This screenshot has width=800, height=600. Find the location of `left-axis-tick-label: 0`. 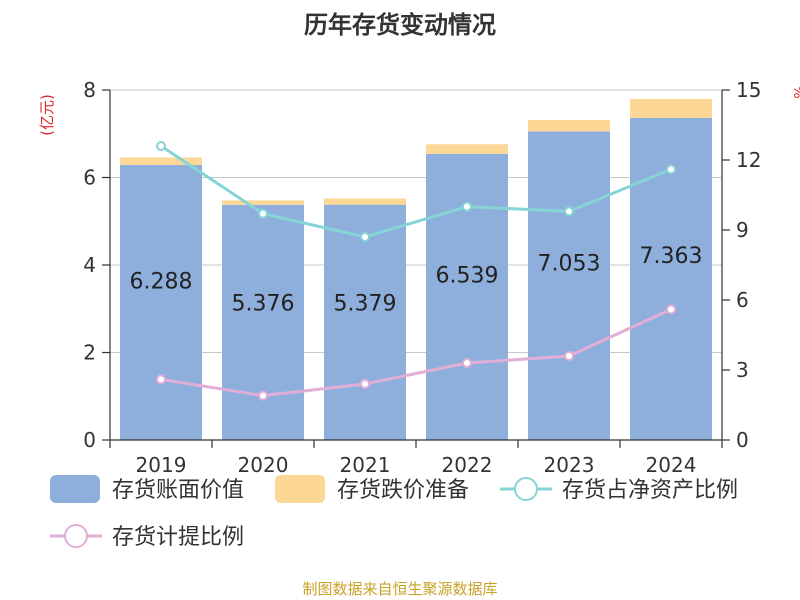

left-axis-tick-label: 0 is located at coordinates (89, 440).